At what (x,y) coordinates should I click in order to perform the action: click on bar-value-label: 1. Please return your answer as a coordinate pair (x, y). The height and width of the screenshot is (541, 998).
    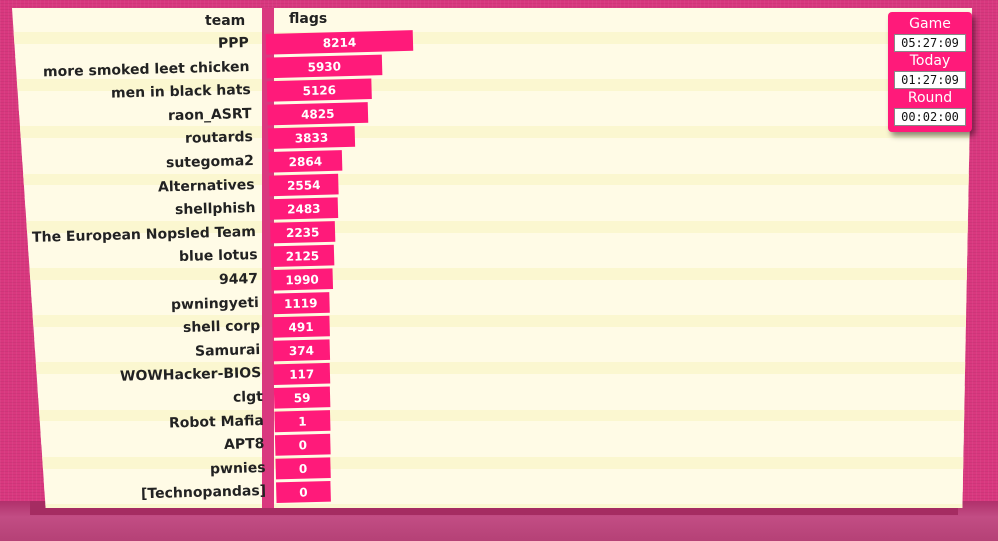
    Looking at the image, I should click on (302, 422).